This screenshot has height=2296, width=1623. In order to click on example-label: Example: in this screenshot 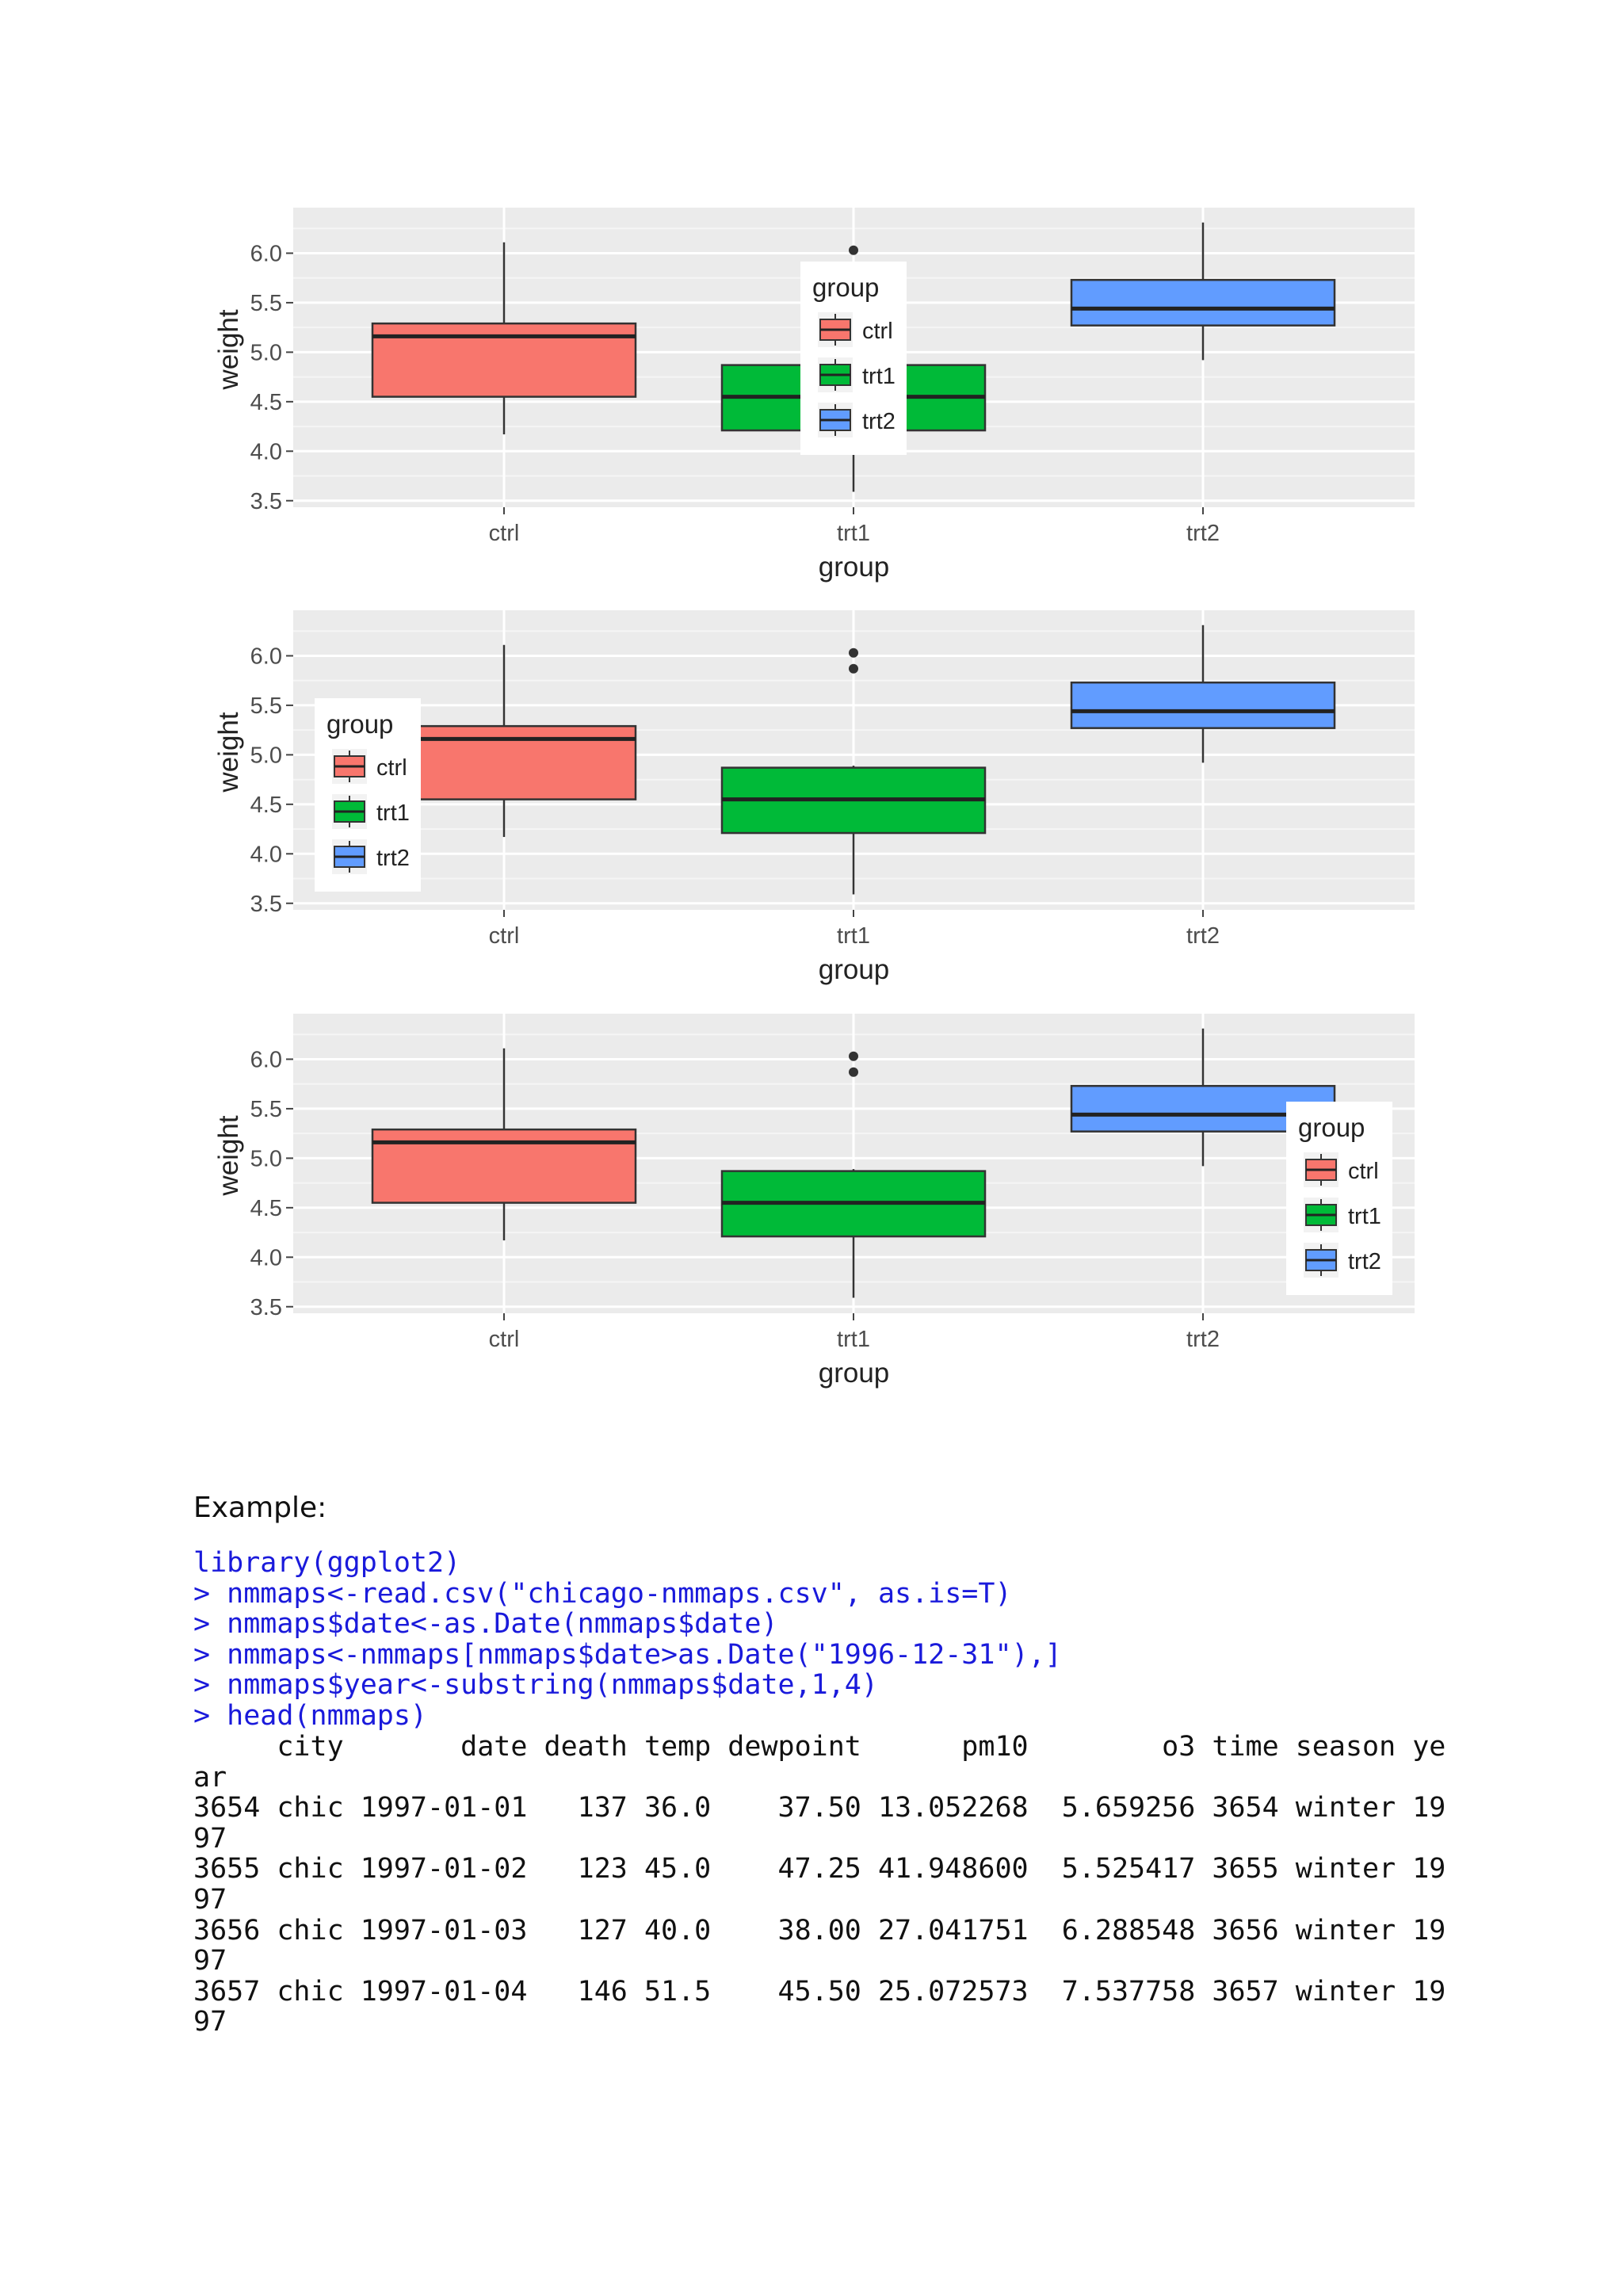, I will do `click(260, 1508)`.